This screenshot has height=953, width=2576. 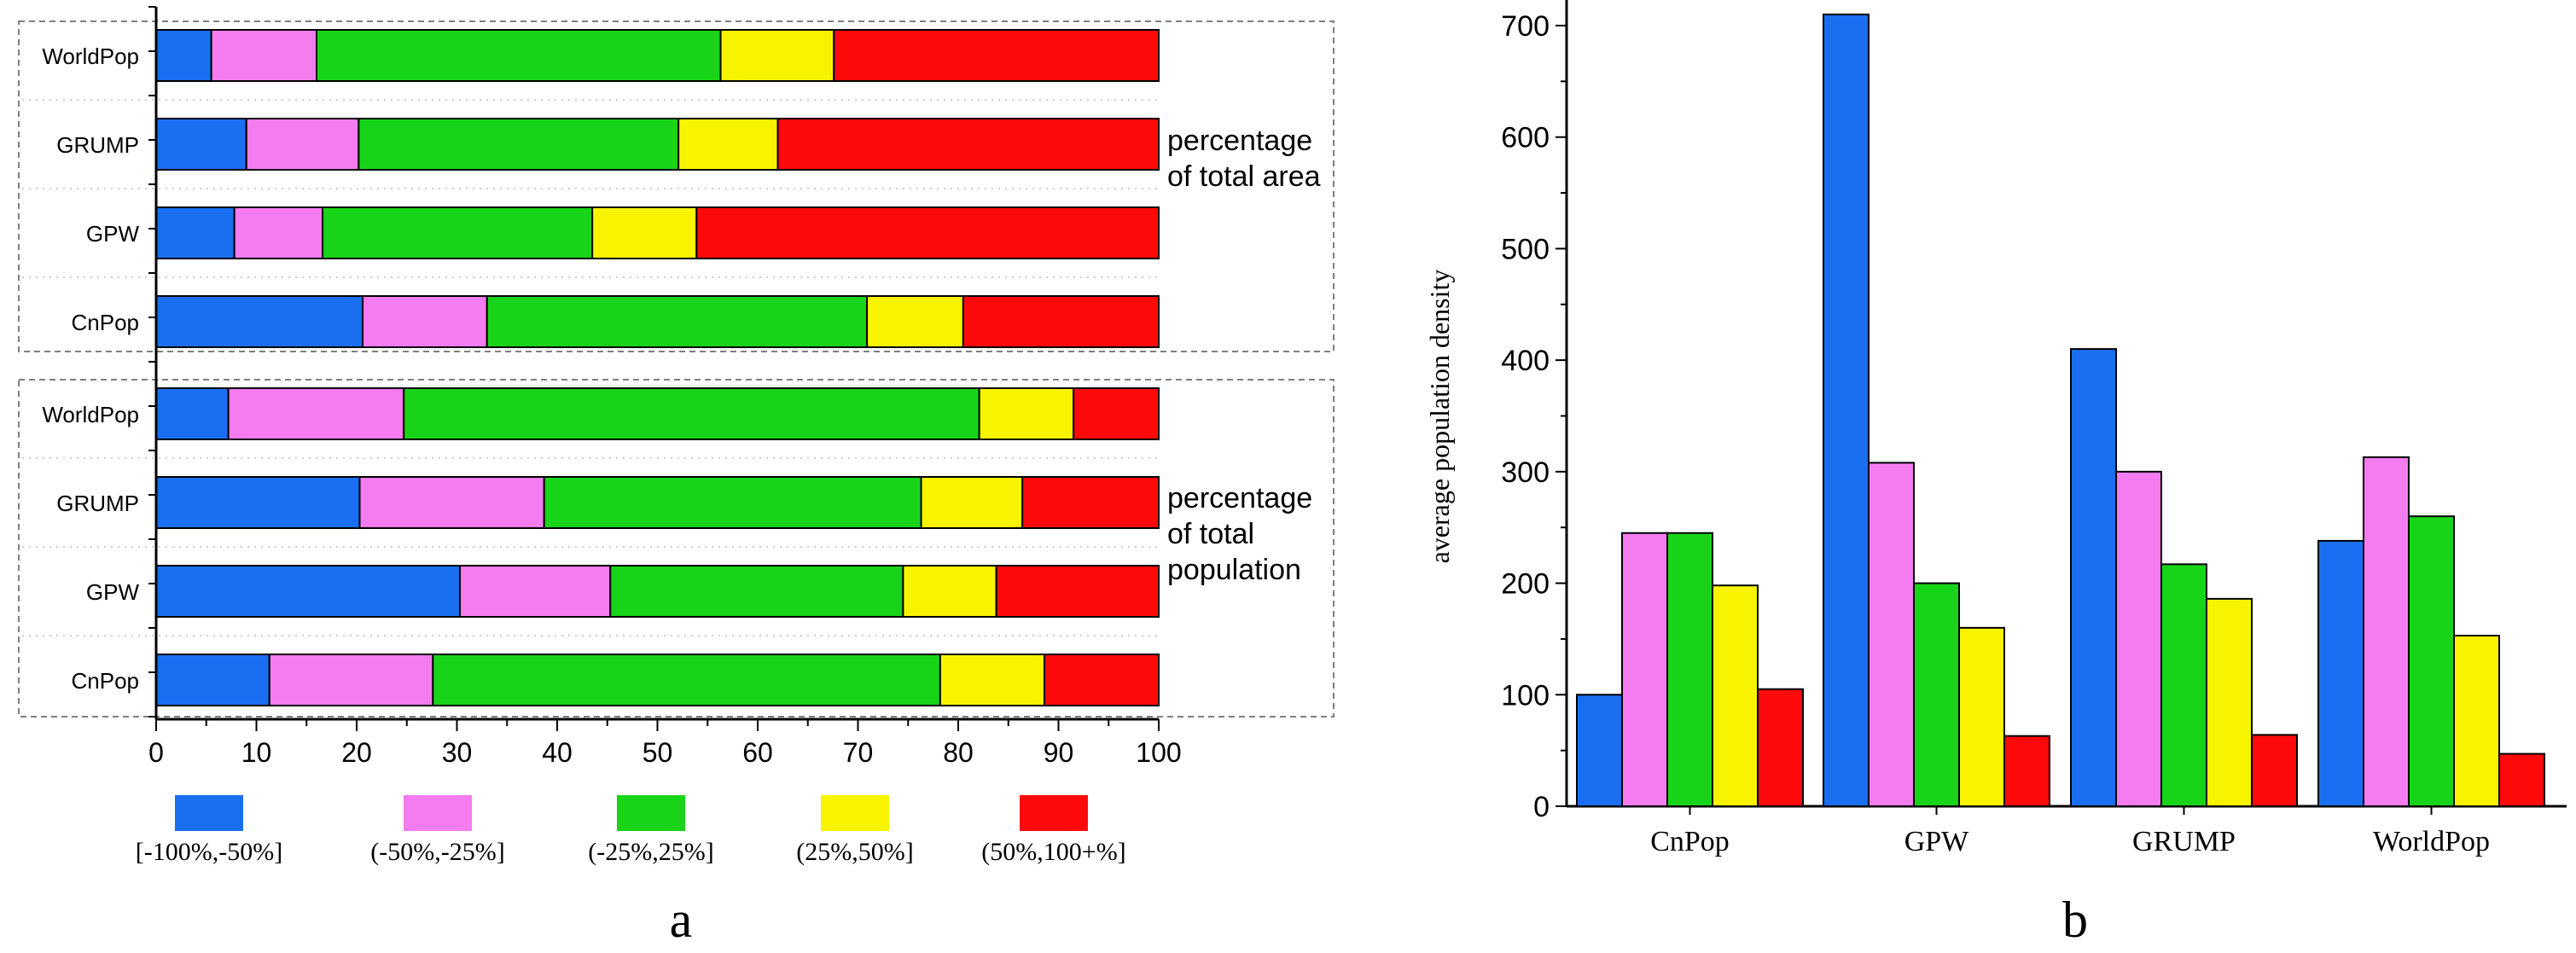 What do you see at coordinates (1234, 570) in the screenshot?
I see `group-label-line: population` at bounding box center [1234, 570].